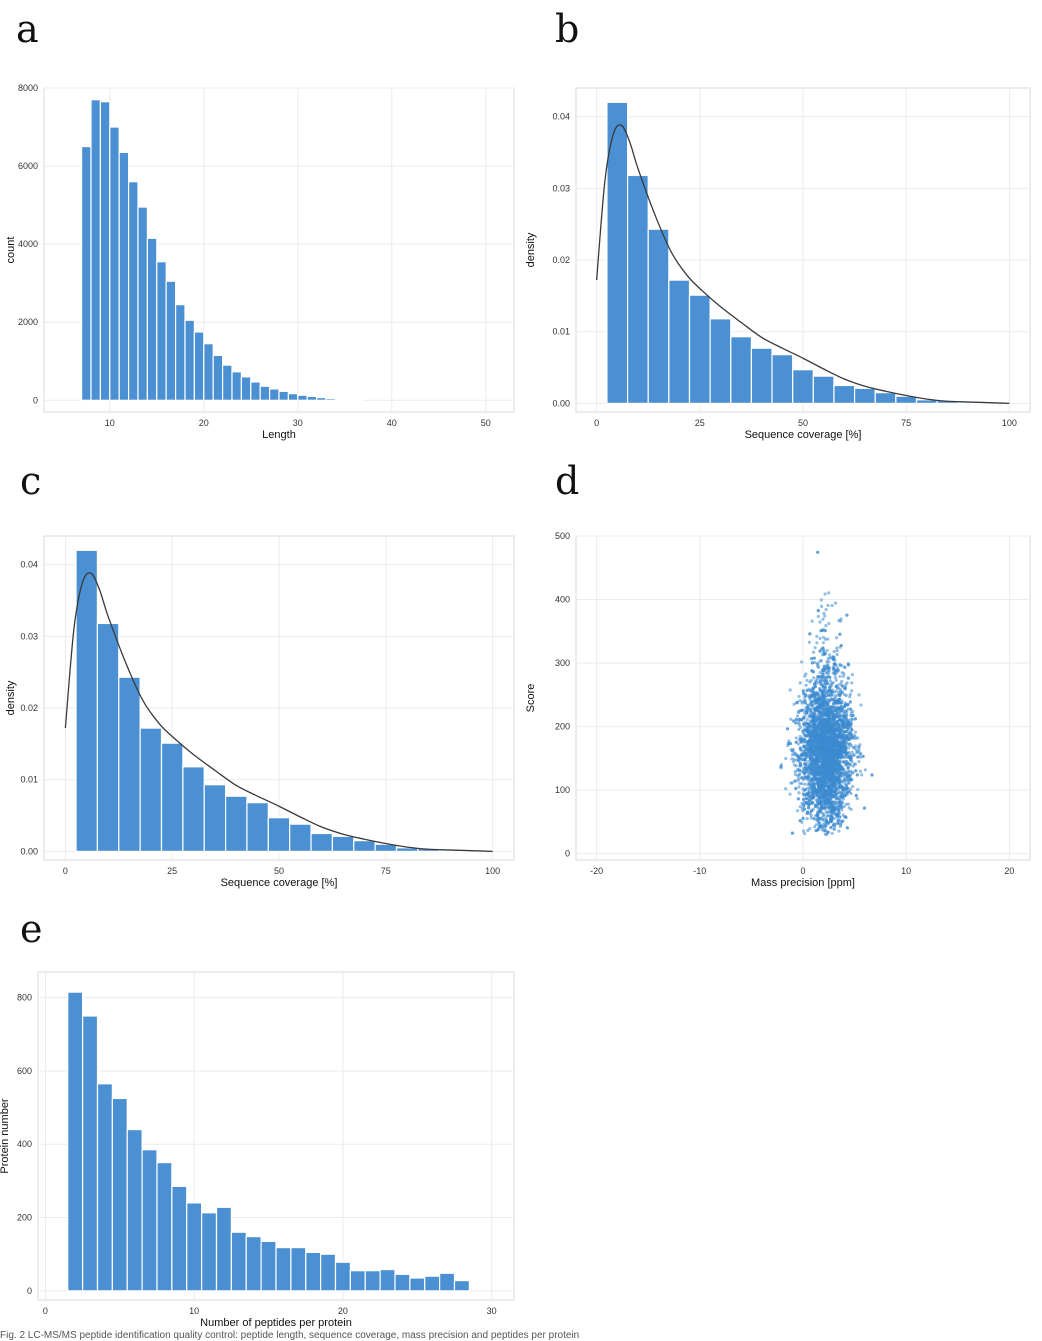 Image resolution: width=1042 pixels, height=1341 pixels. I want to click on y-tick-label: 2000, so click(28, 322).